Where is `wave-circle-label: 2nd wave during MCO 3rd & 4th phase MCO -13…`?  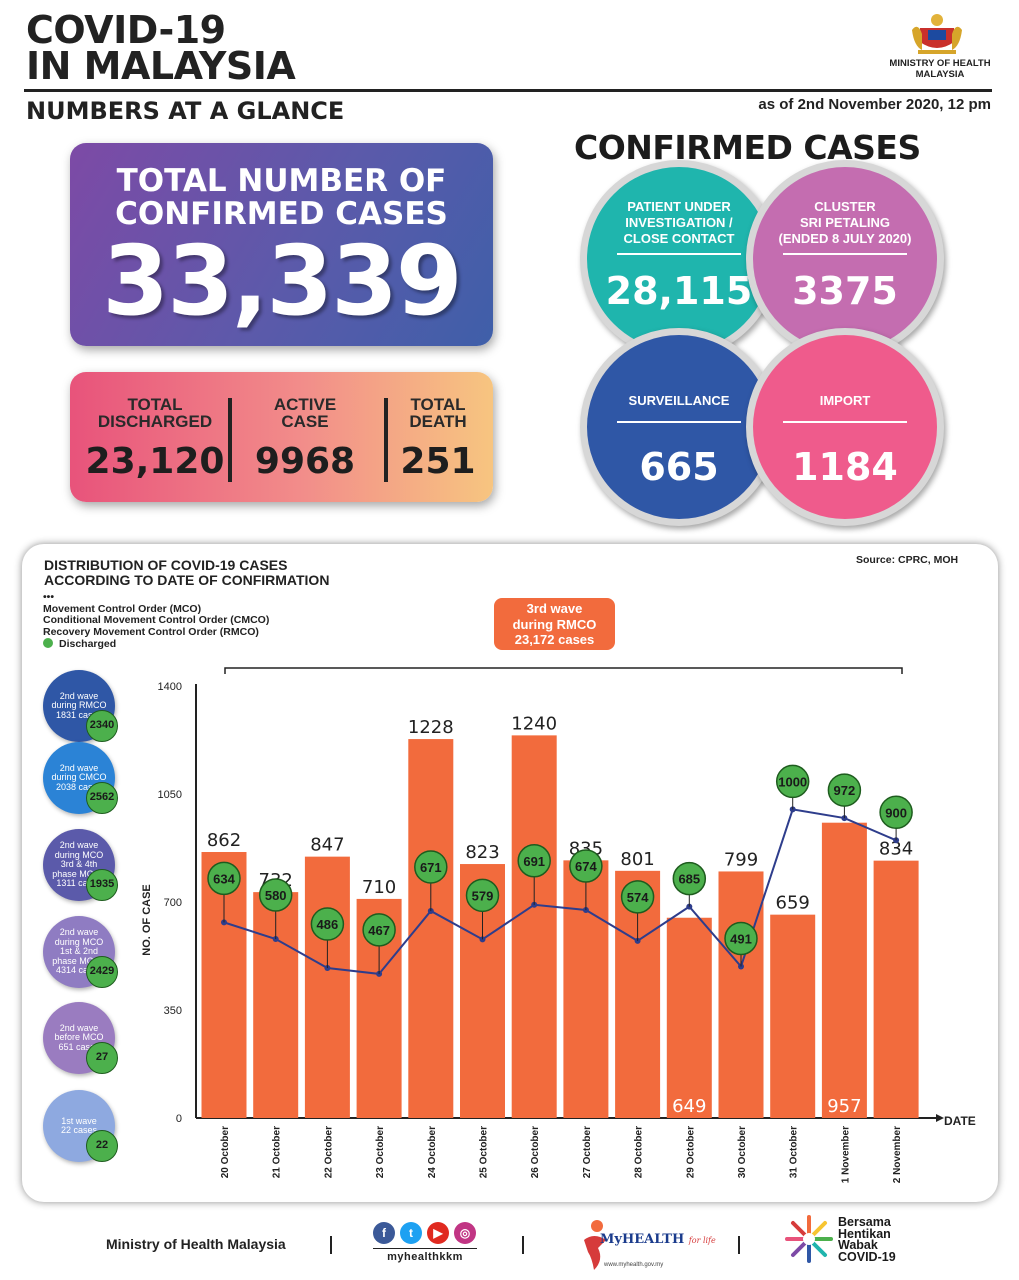
wave-circle-label: 2nd wave during MCO 3rd & 4th phase MCO -13… is located at coordinates (79, 865).